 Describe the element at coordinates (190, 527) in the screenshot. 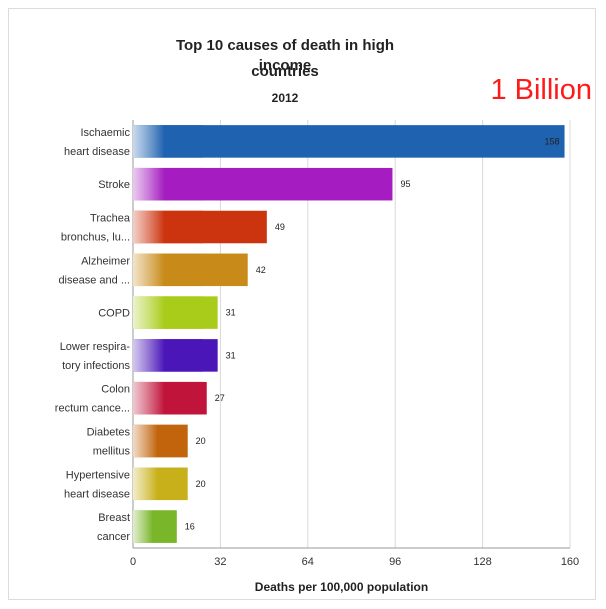

I see `data-label: 16` at that location.